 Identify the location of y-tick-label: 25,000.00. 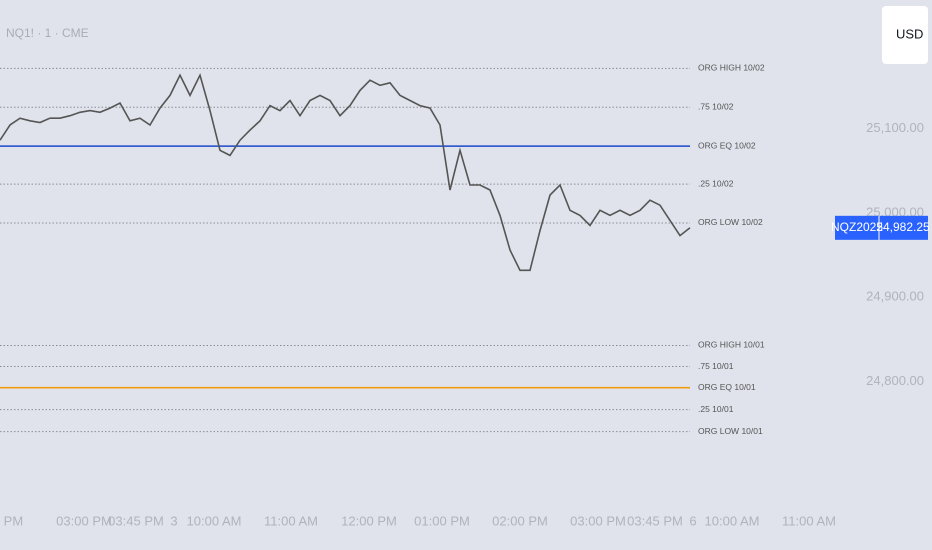
(895, 211).